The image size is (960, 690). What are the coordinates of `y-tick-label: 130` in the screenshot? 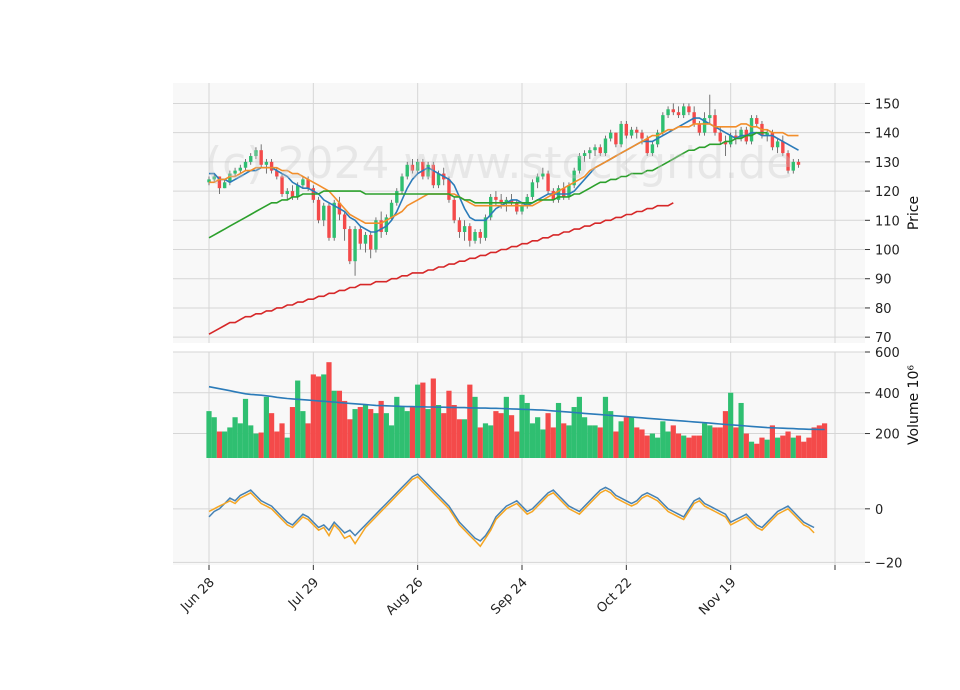 It's located at (887, 163).